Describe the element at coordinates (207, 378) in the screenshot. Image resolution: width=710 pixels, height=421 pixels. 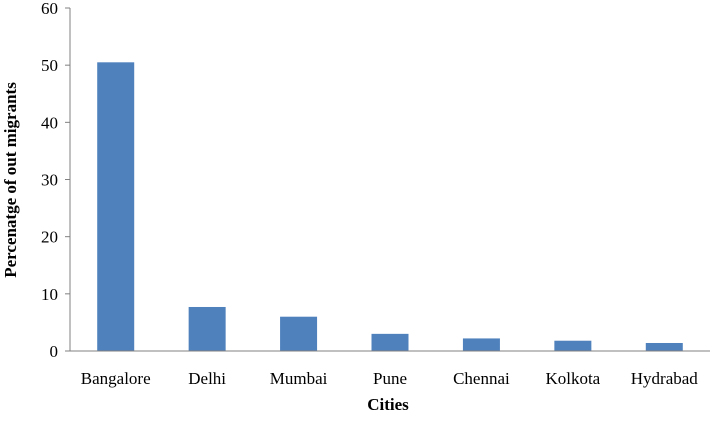
I see `x-tick-label: Delhi` at that location.